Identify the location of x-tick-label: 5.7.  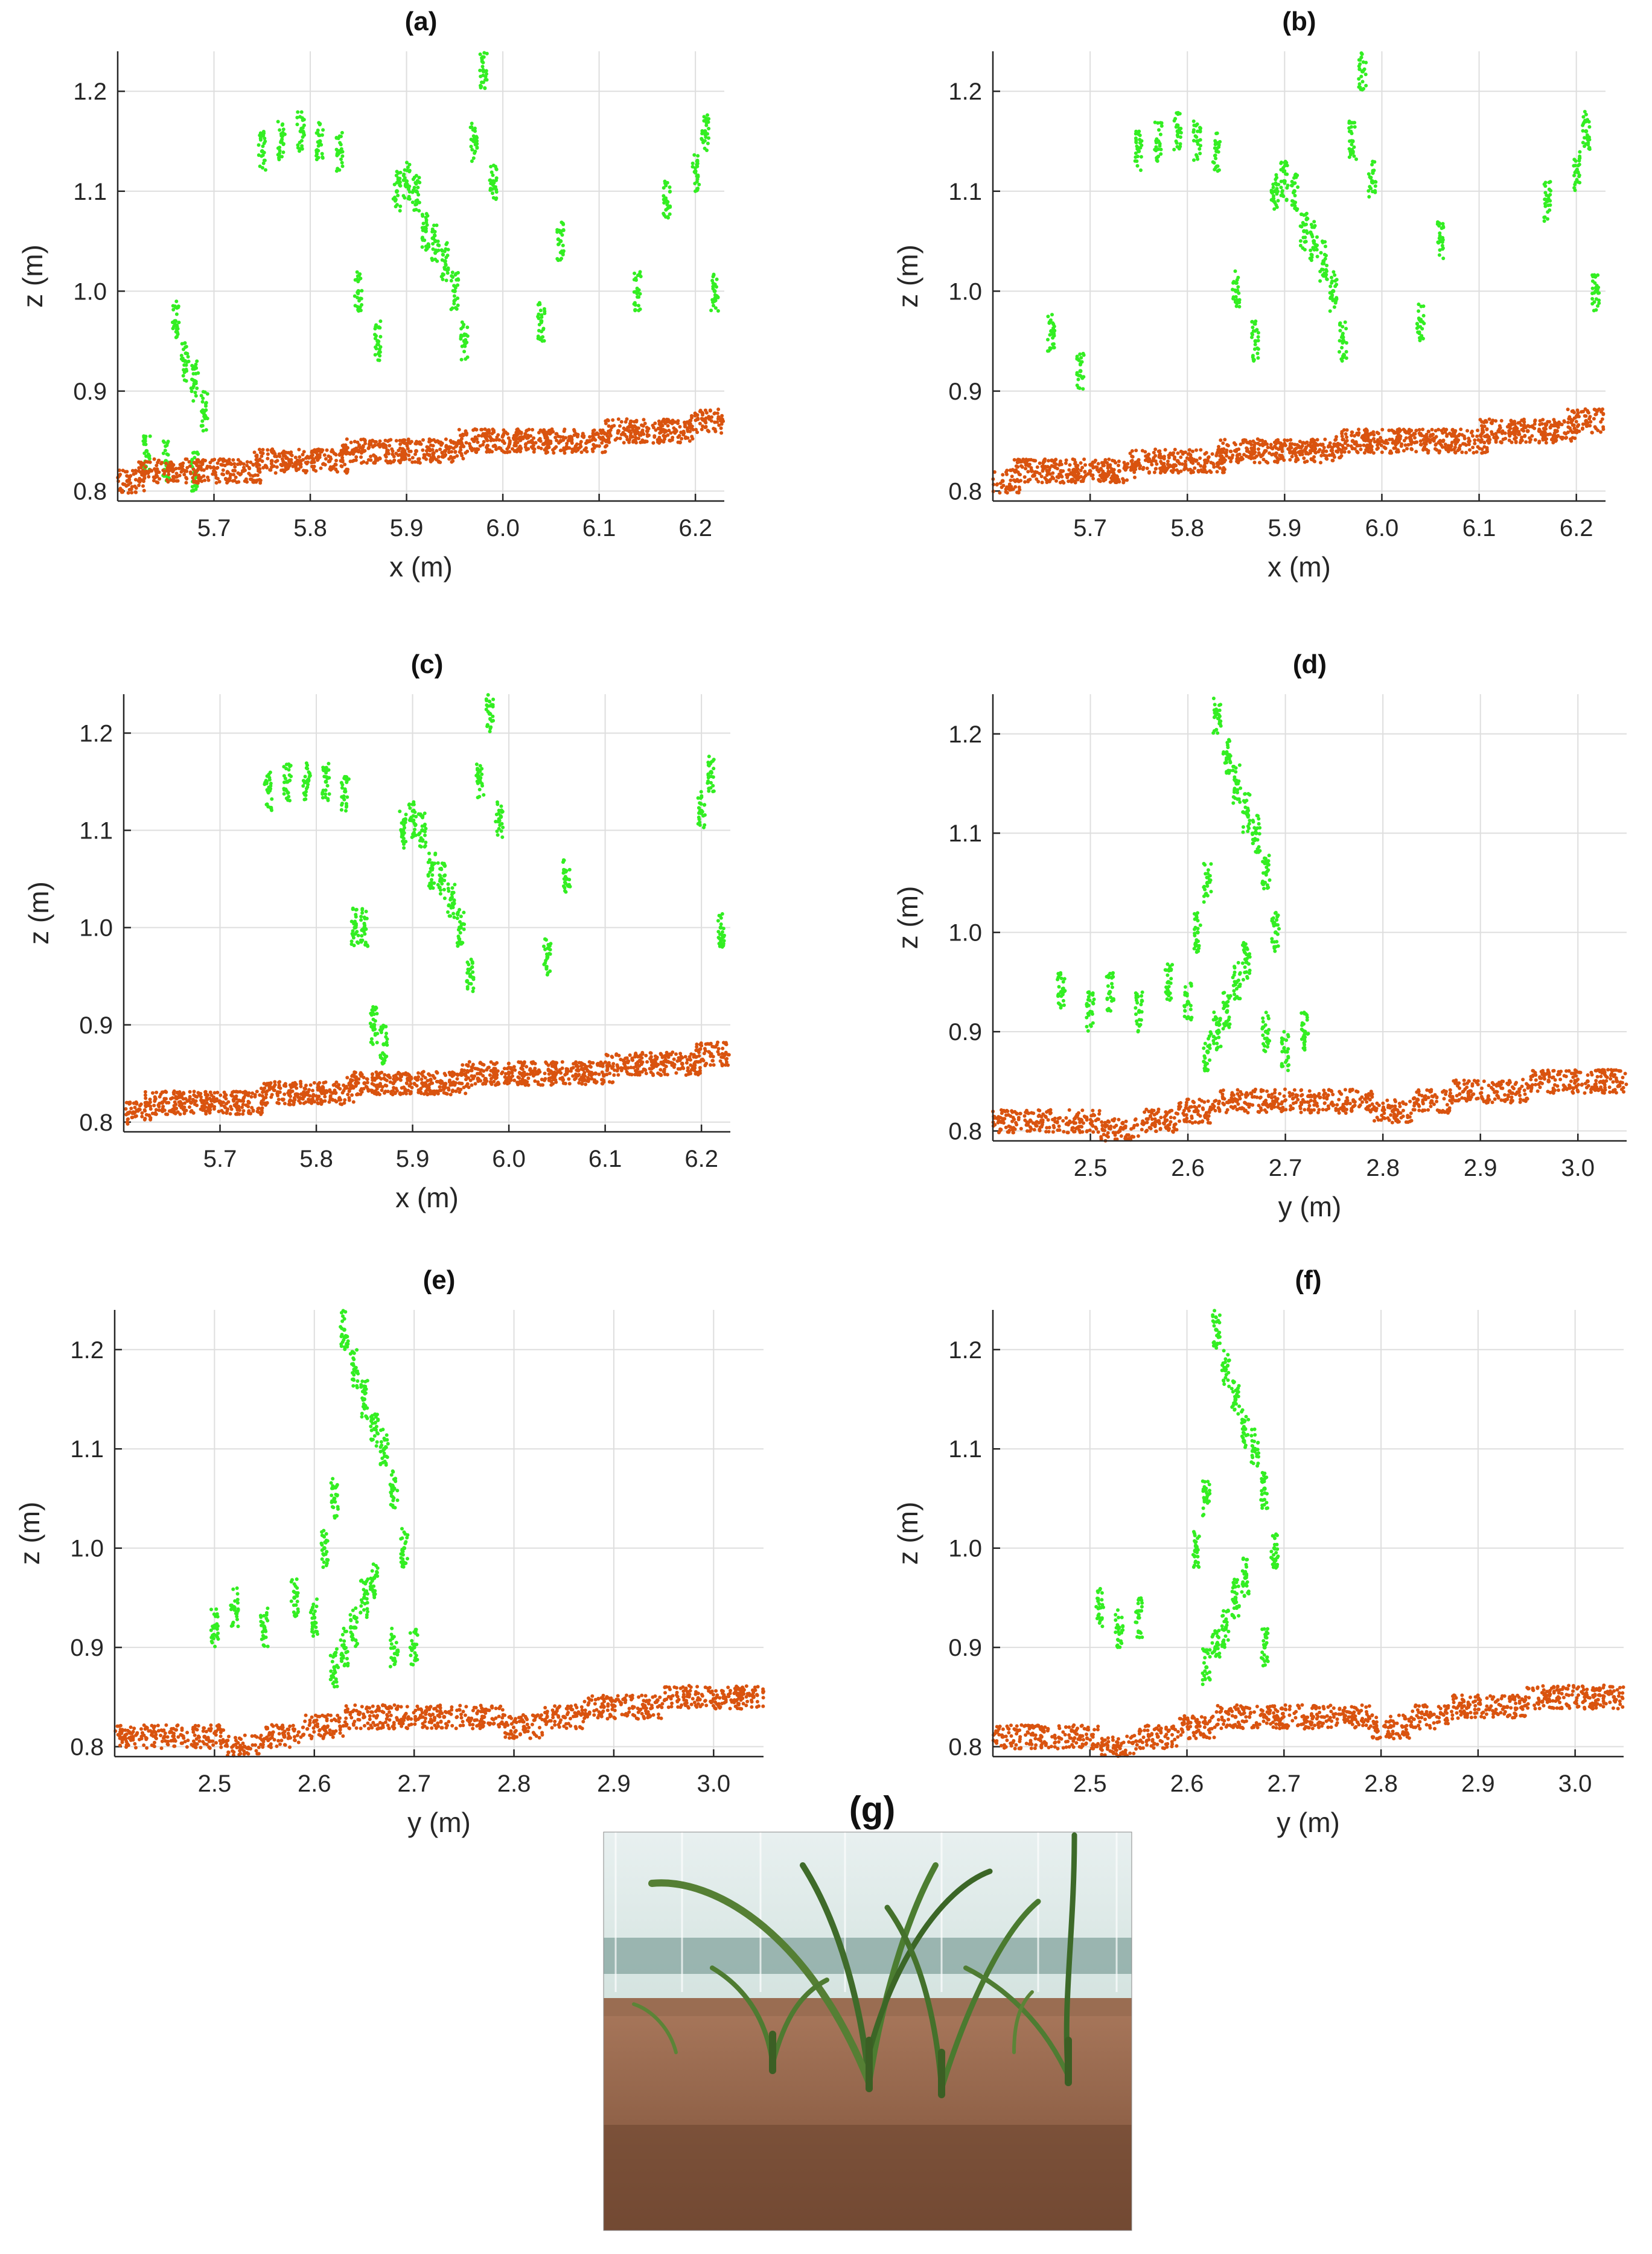
(220, 1159).